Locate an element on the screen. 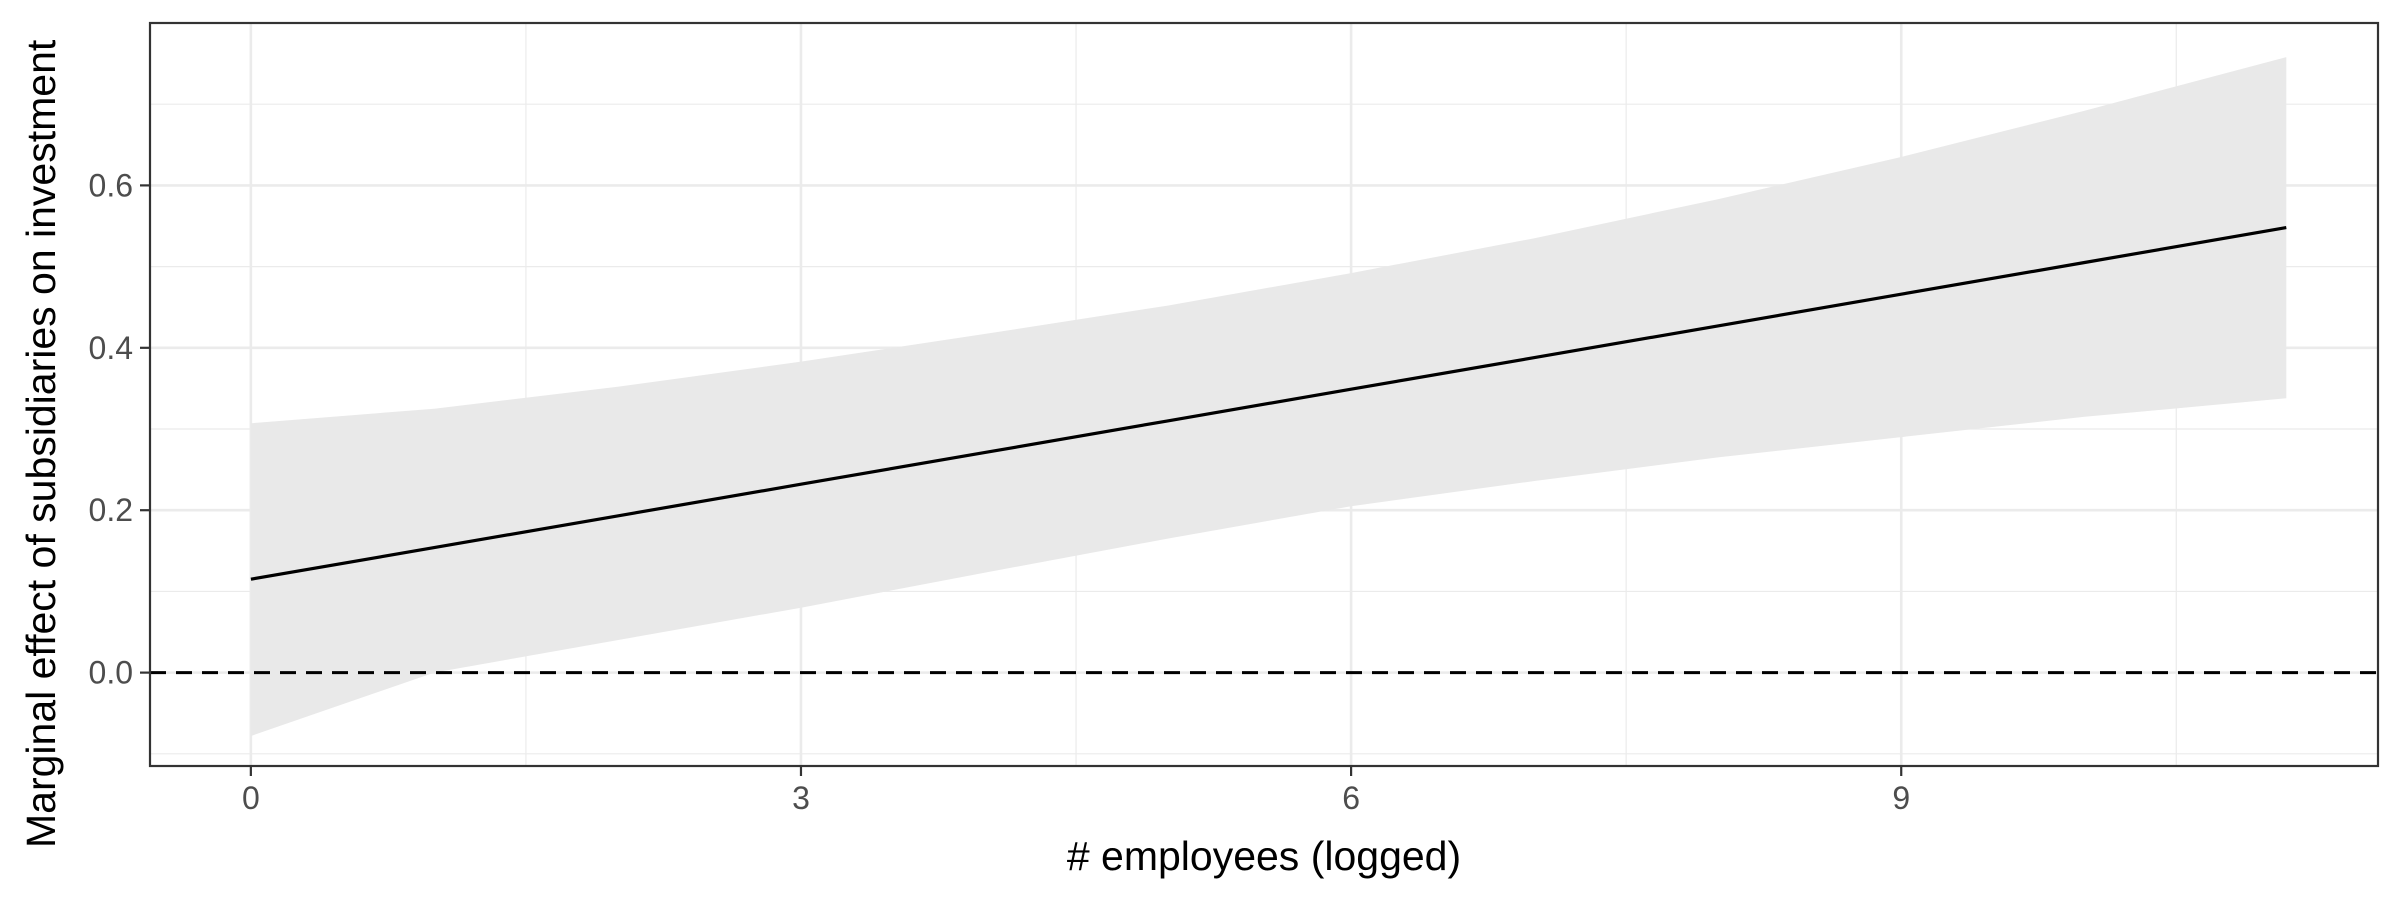 The height and width of the screenshot is (900, 2400). x-axis-title: # employees (logged) is located at coordinates (1264, 856).